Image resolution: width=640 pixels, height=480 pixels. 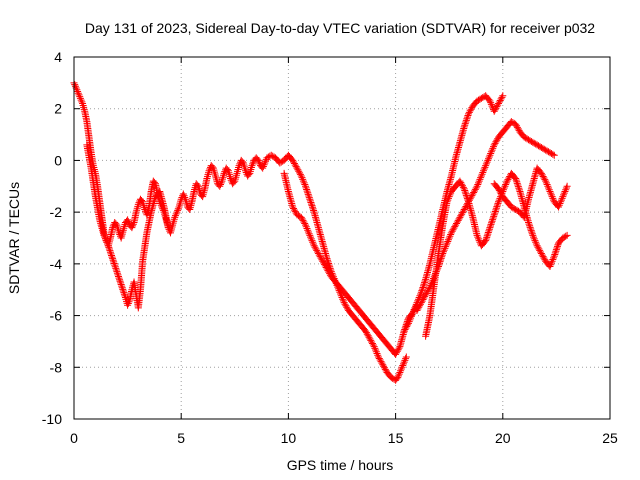 What do you see at coordinates (344, 438) in the screenshot?
I see `x-tick-labels: 0 5 10 15 20 25` at bounding box center [344, 438].